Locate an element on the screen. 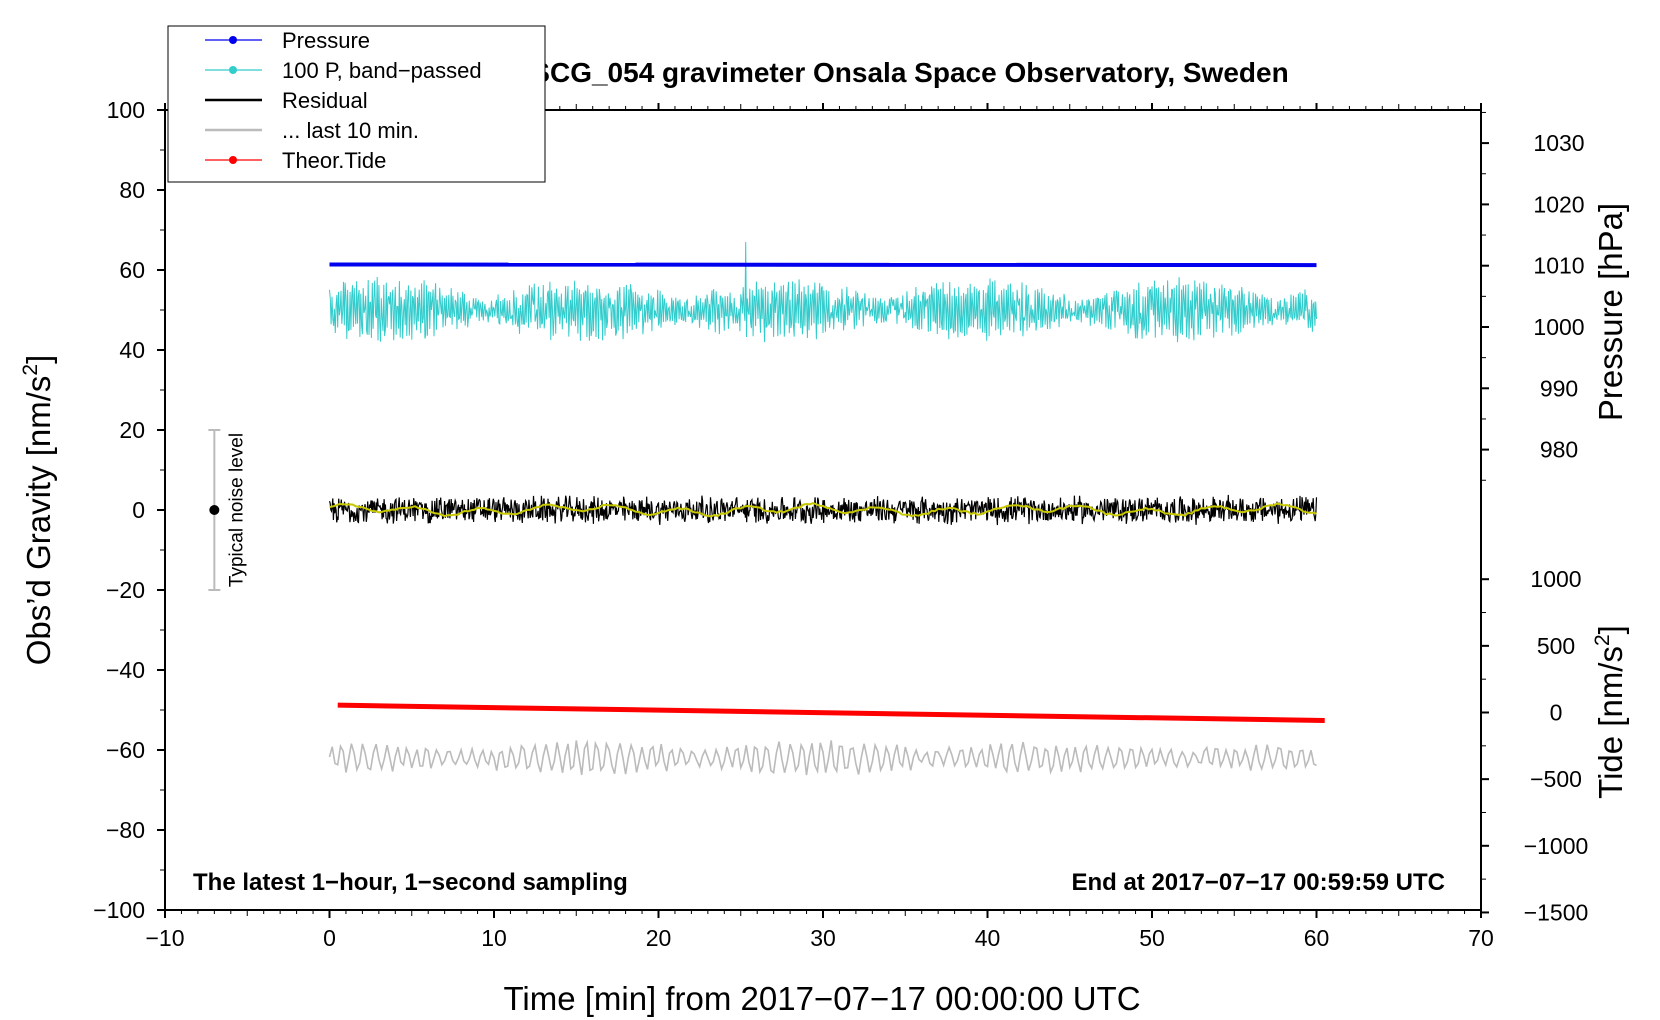  legend-item: 100 P, band−passed is located at coordinates (343, 70).